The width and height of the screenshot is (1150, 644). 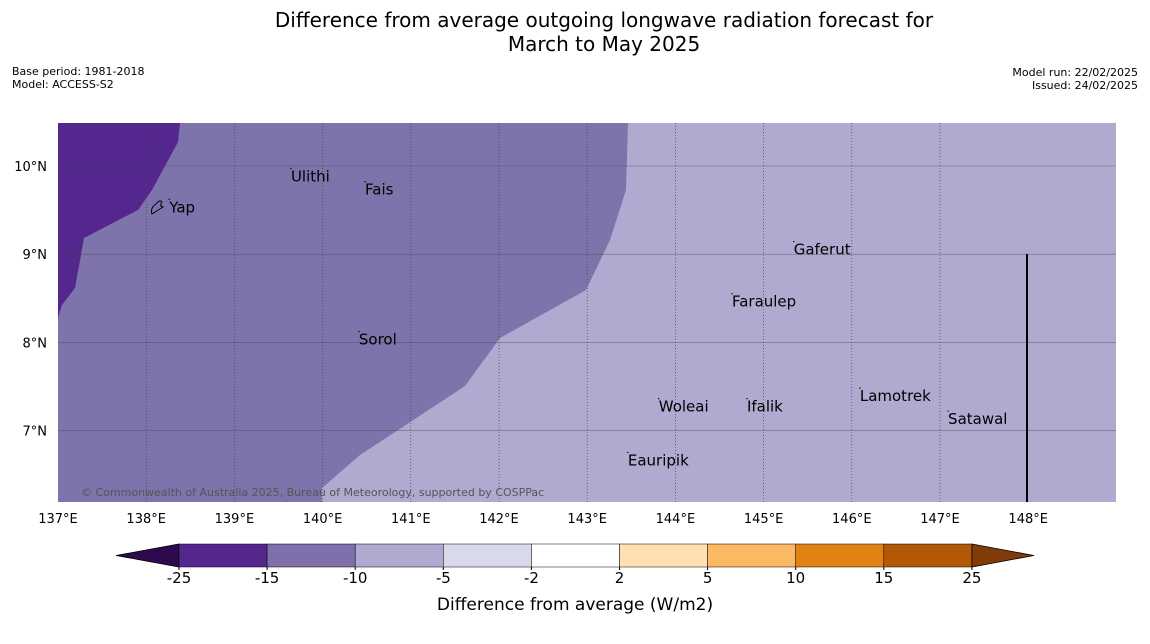 What do you see at coordinates (267, 578) in the screenshot?
I see `colorbar-tick-label: -15` at bounding box center [267, 578].